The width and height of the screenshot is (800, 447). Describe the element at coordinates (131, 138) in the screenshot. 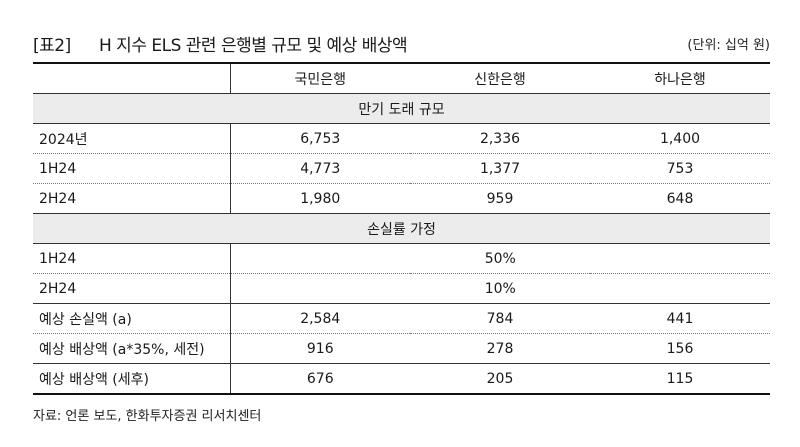

I see `row-label: 2024년` at that location.